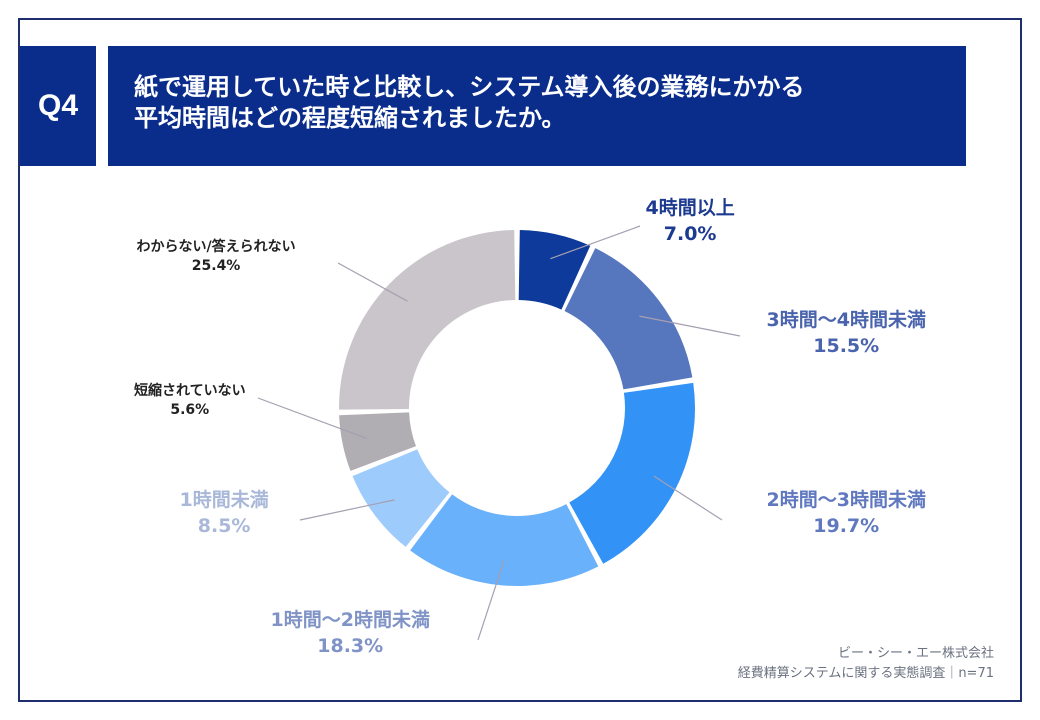 This screenshot has width=1040, height=720. What do you see at coordinates (866, 664) in the screenshot?
I see `source-note: ビー・シー・エー株式会社 経費精算システムに関する実態調査｜n=71` at bounding box center [866, 664].